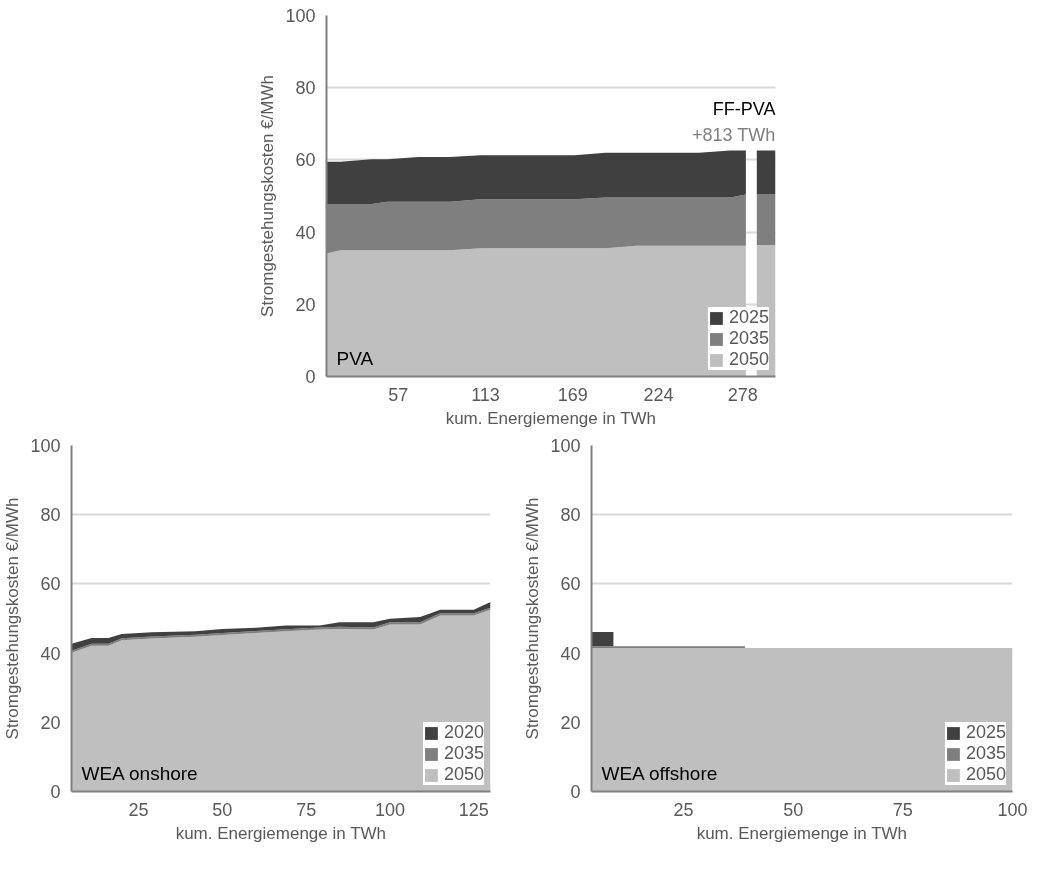 The height and width of the screenshot is (875, 1042). What do you see at coordinates (355, 358) in the screenshot?
I see `annotation: PVA` at bounding box center [355, 358].